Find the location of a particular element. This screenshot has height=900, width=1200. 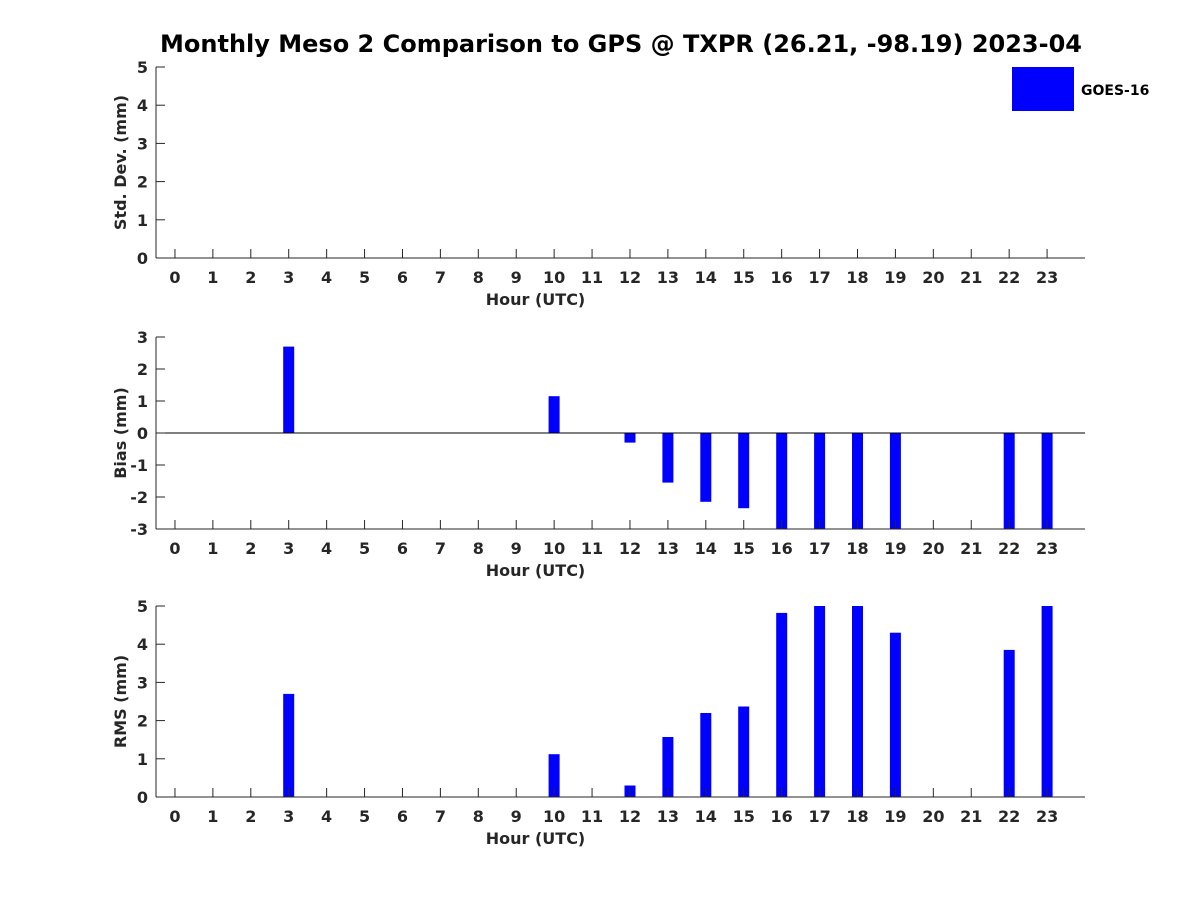

bias-x-tick-label: 6 is located at coordinates (402, 548).